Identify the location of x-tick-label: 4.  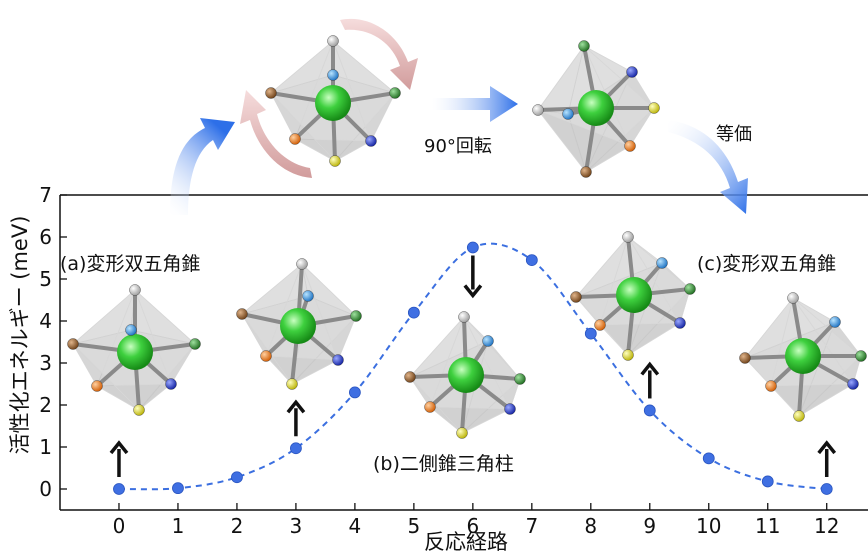
(355, 526).